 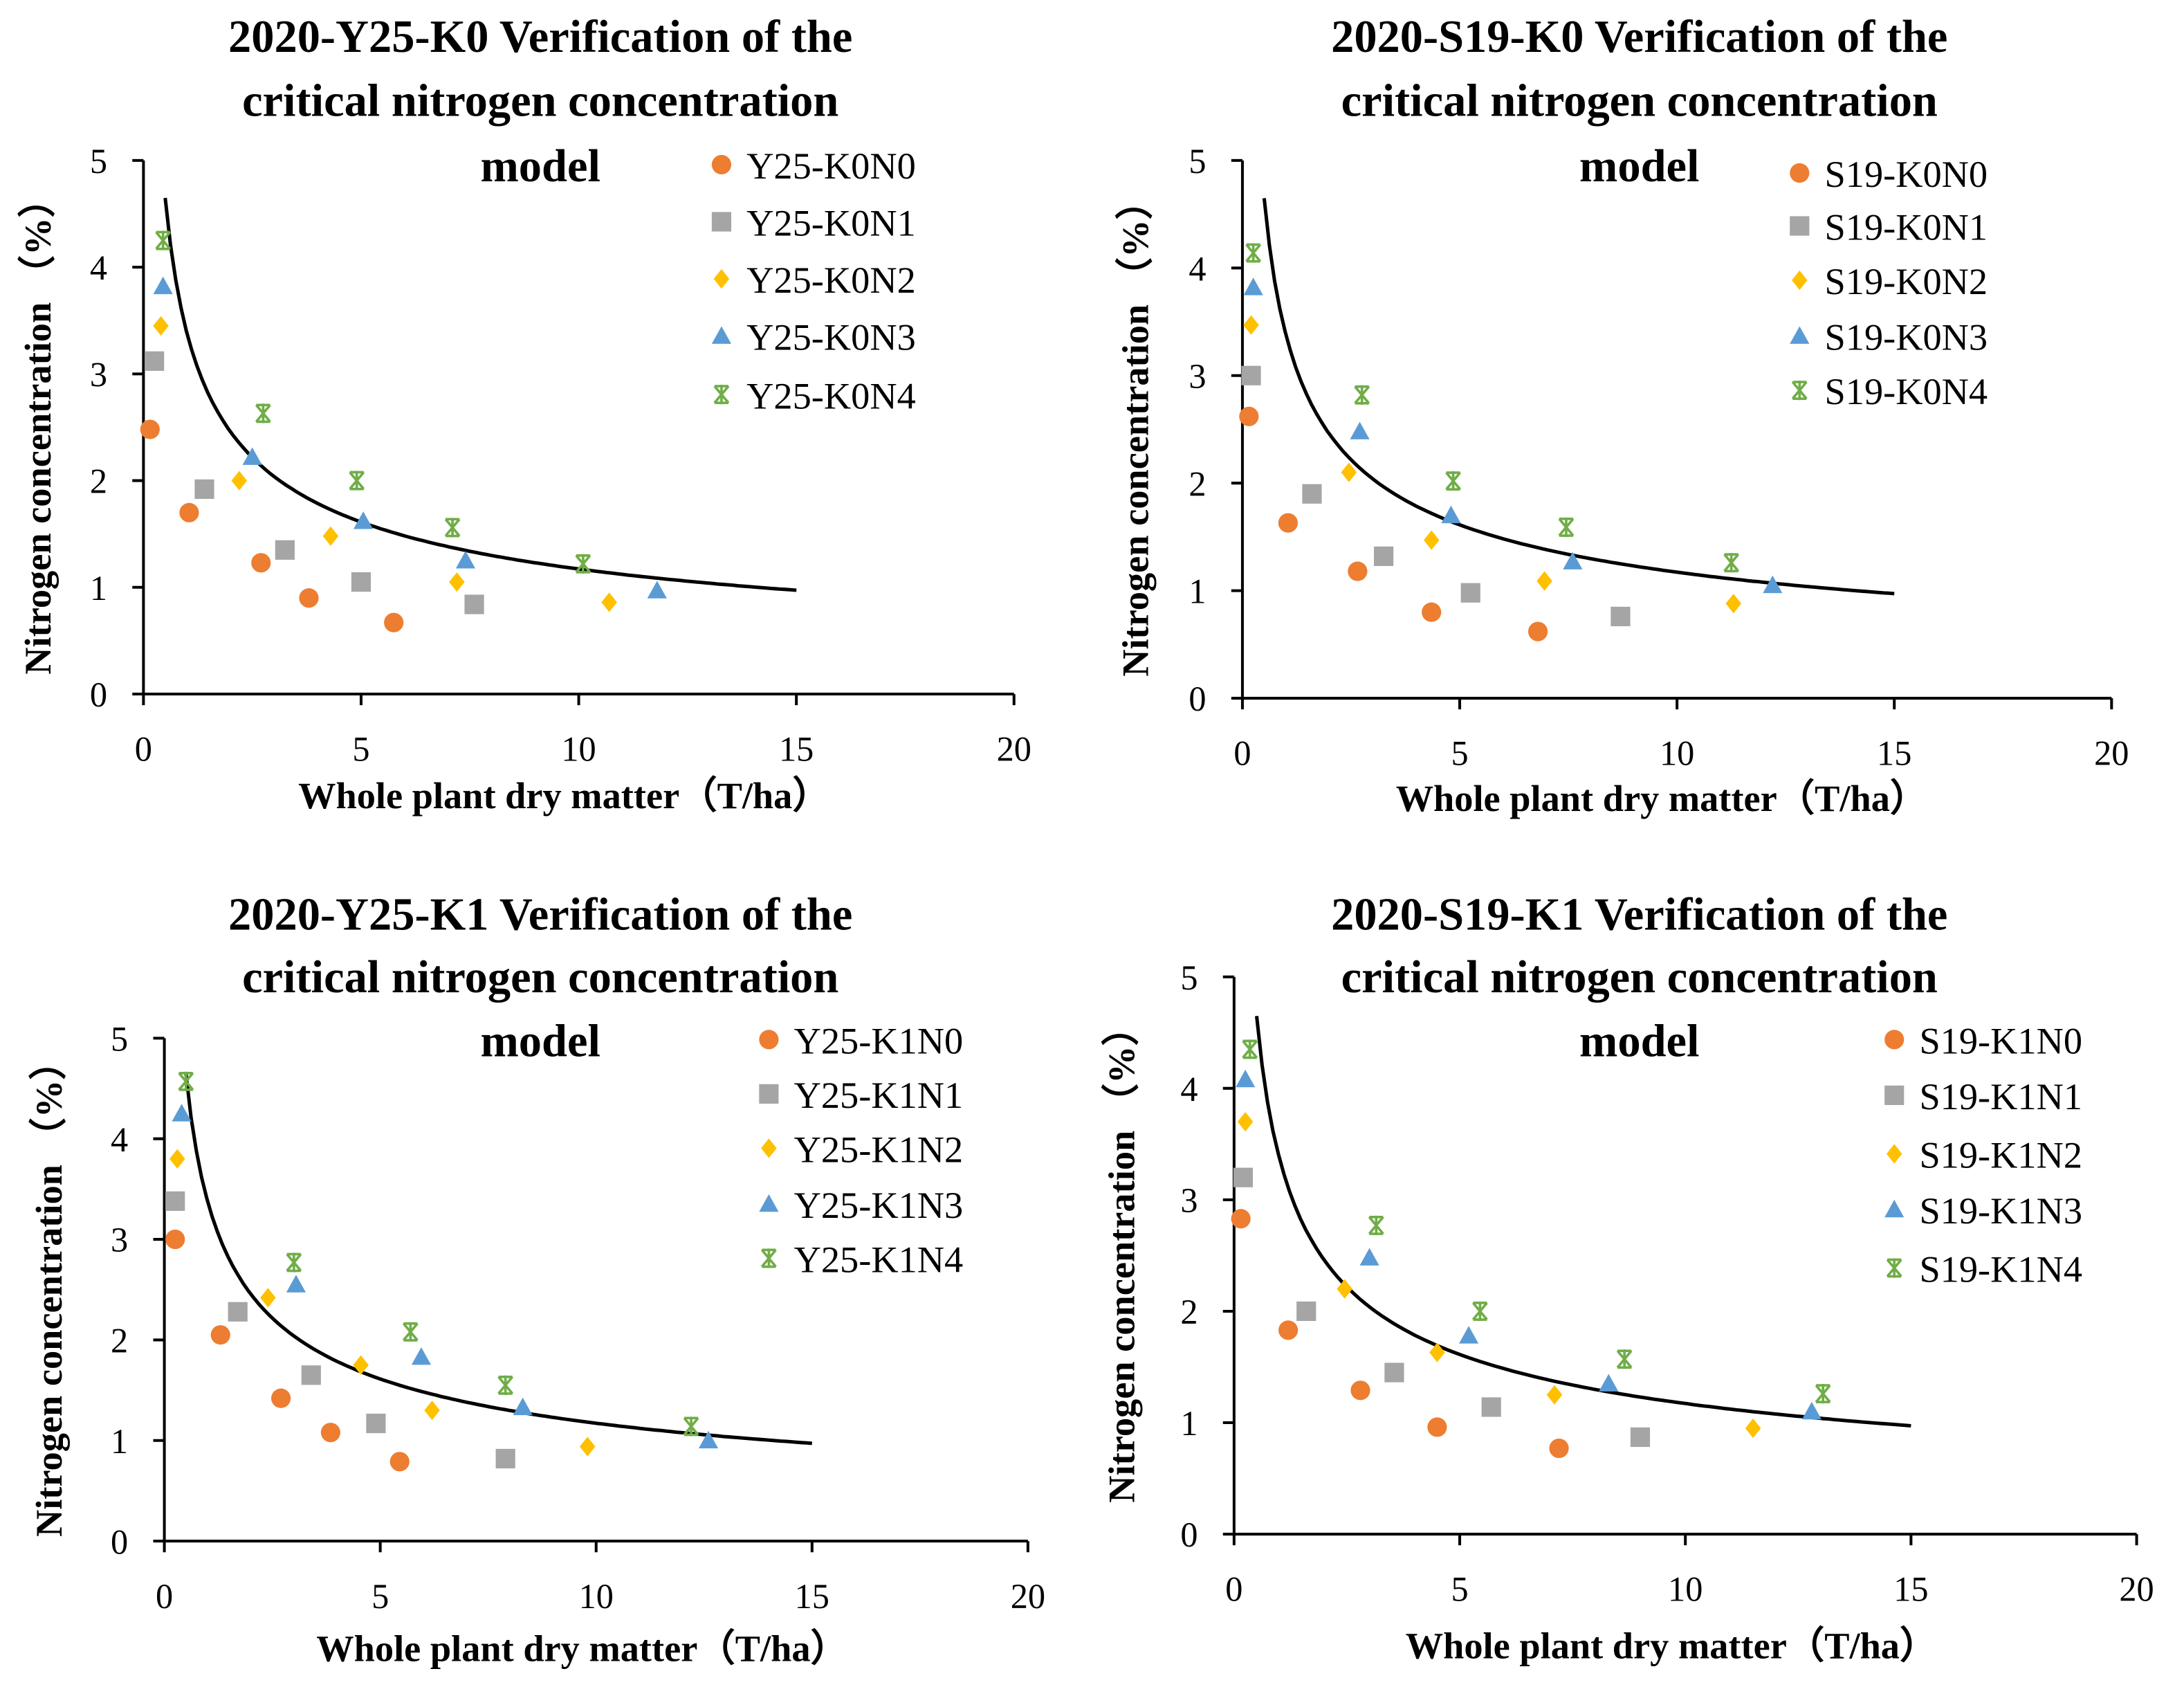 What do you see at coordinates (2000, 1097) in the screenshot?
I see `legend-label: S19-K1N1` at bounding box center [2000, 1097].